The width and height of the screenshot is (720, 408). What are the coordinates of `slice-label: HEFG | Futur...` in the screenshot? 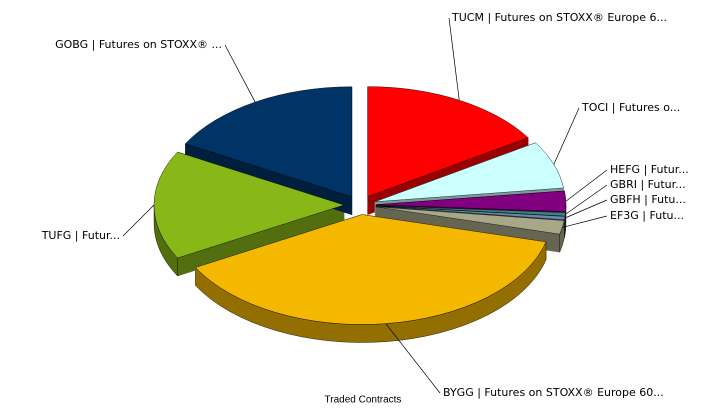 It's located at (649, 169).